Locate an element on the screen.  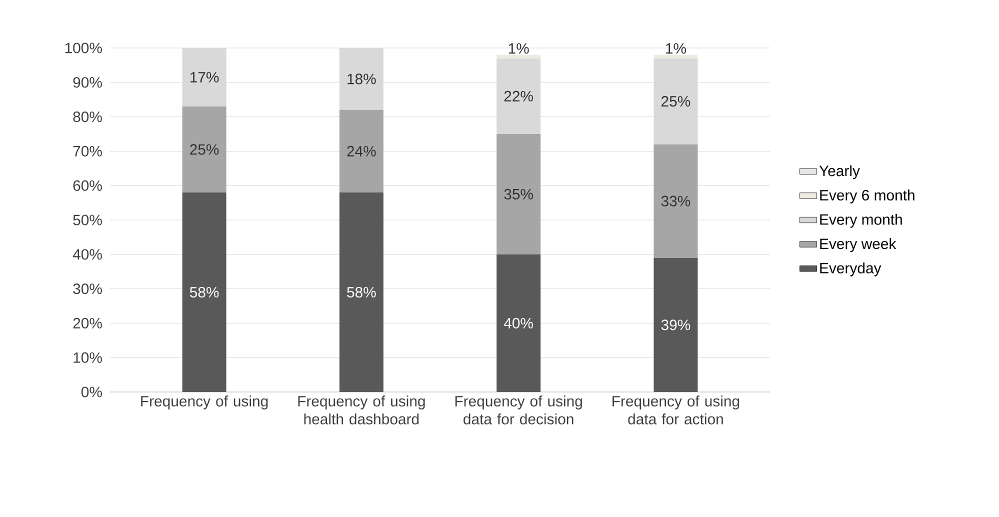
x-tick-label: Frequency of using health dashboard is located at coordinates (361, 410).